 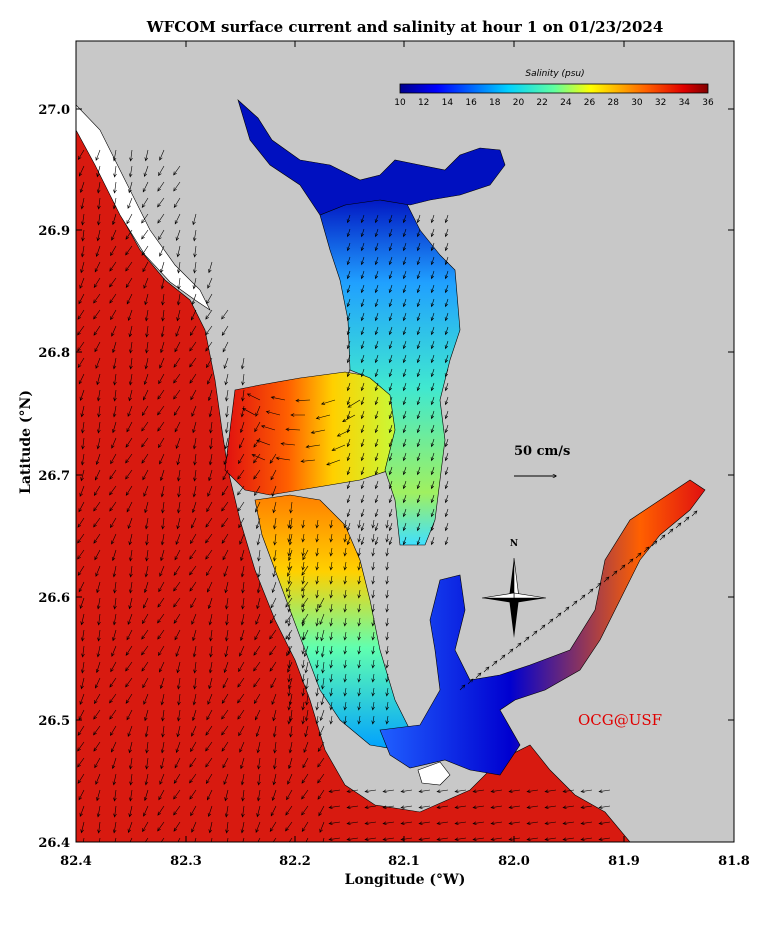 I want to click on colorbar-tick-label: 34, so click(x=685, y=103).